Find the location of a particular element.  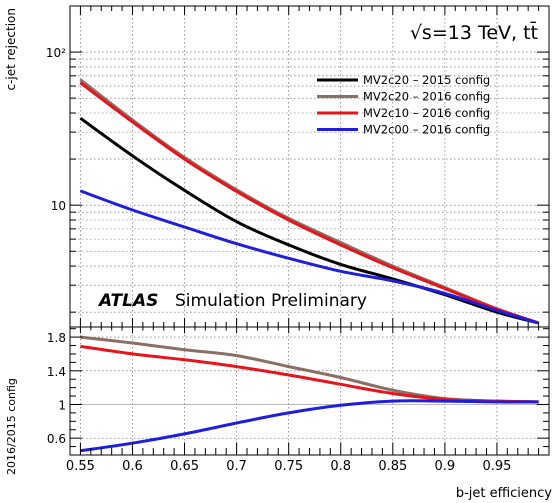

x-tick-label: 0.95 is located at coordinates (496, 466).